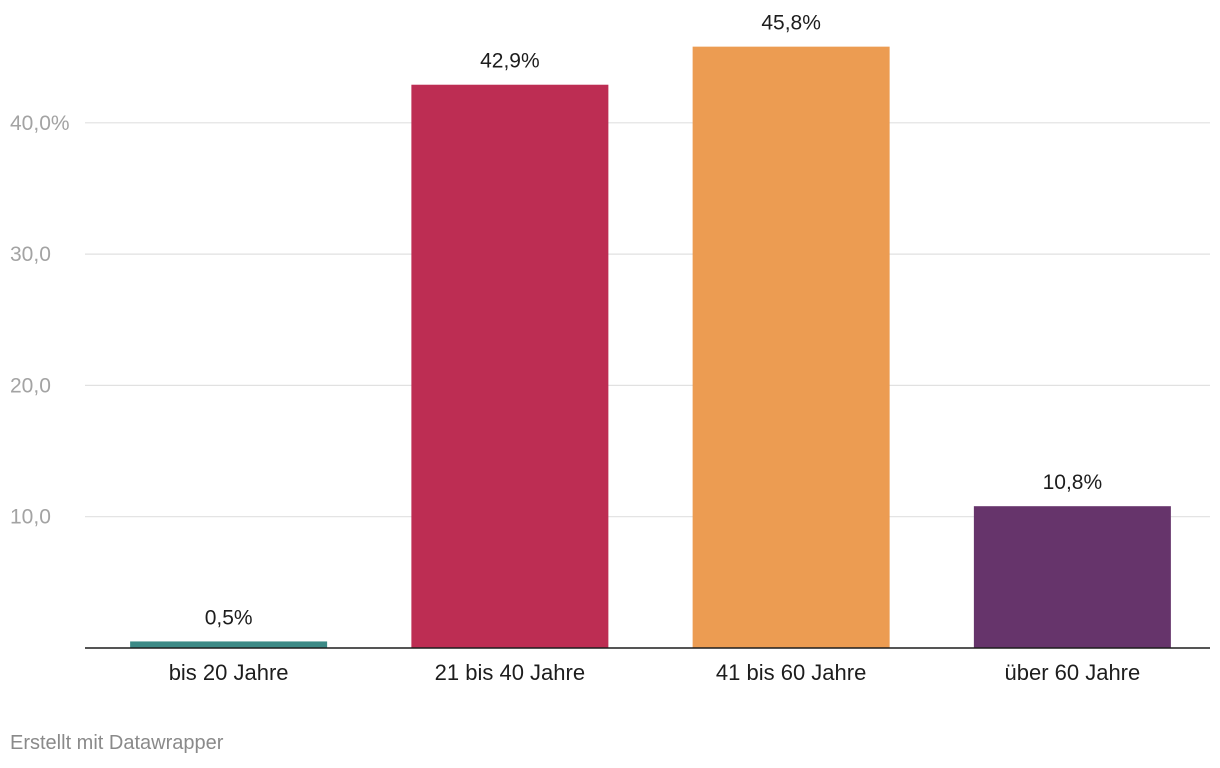 The height and width of the screenshot is (768, 1220). Describe the element at coordinates (510, 61) in the screenshot. I see `data-label-2: 42,9%` at that location.